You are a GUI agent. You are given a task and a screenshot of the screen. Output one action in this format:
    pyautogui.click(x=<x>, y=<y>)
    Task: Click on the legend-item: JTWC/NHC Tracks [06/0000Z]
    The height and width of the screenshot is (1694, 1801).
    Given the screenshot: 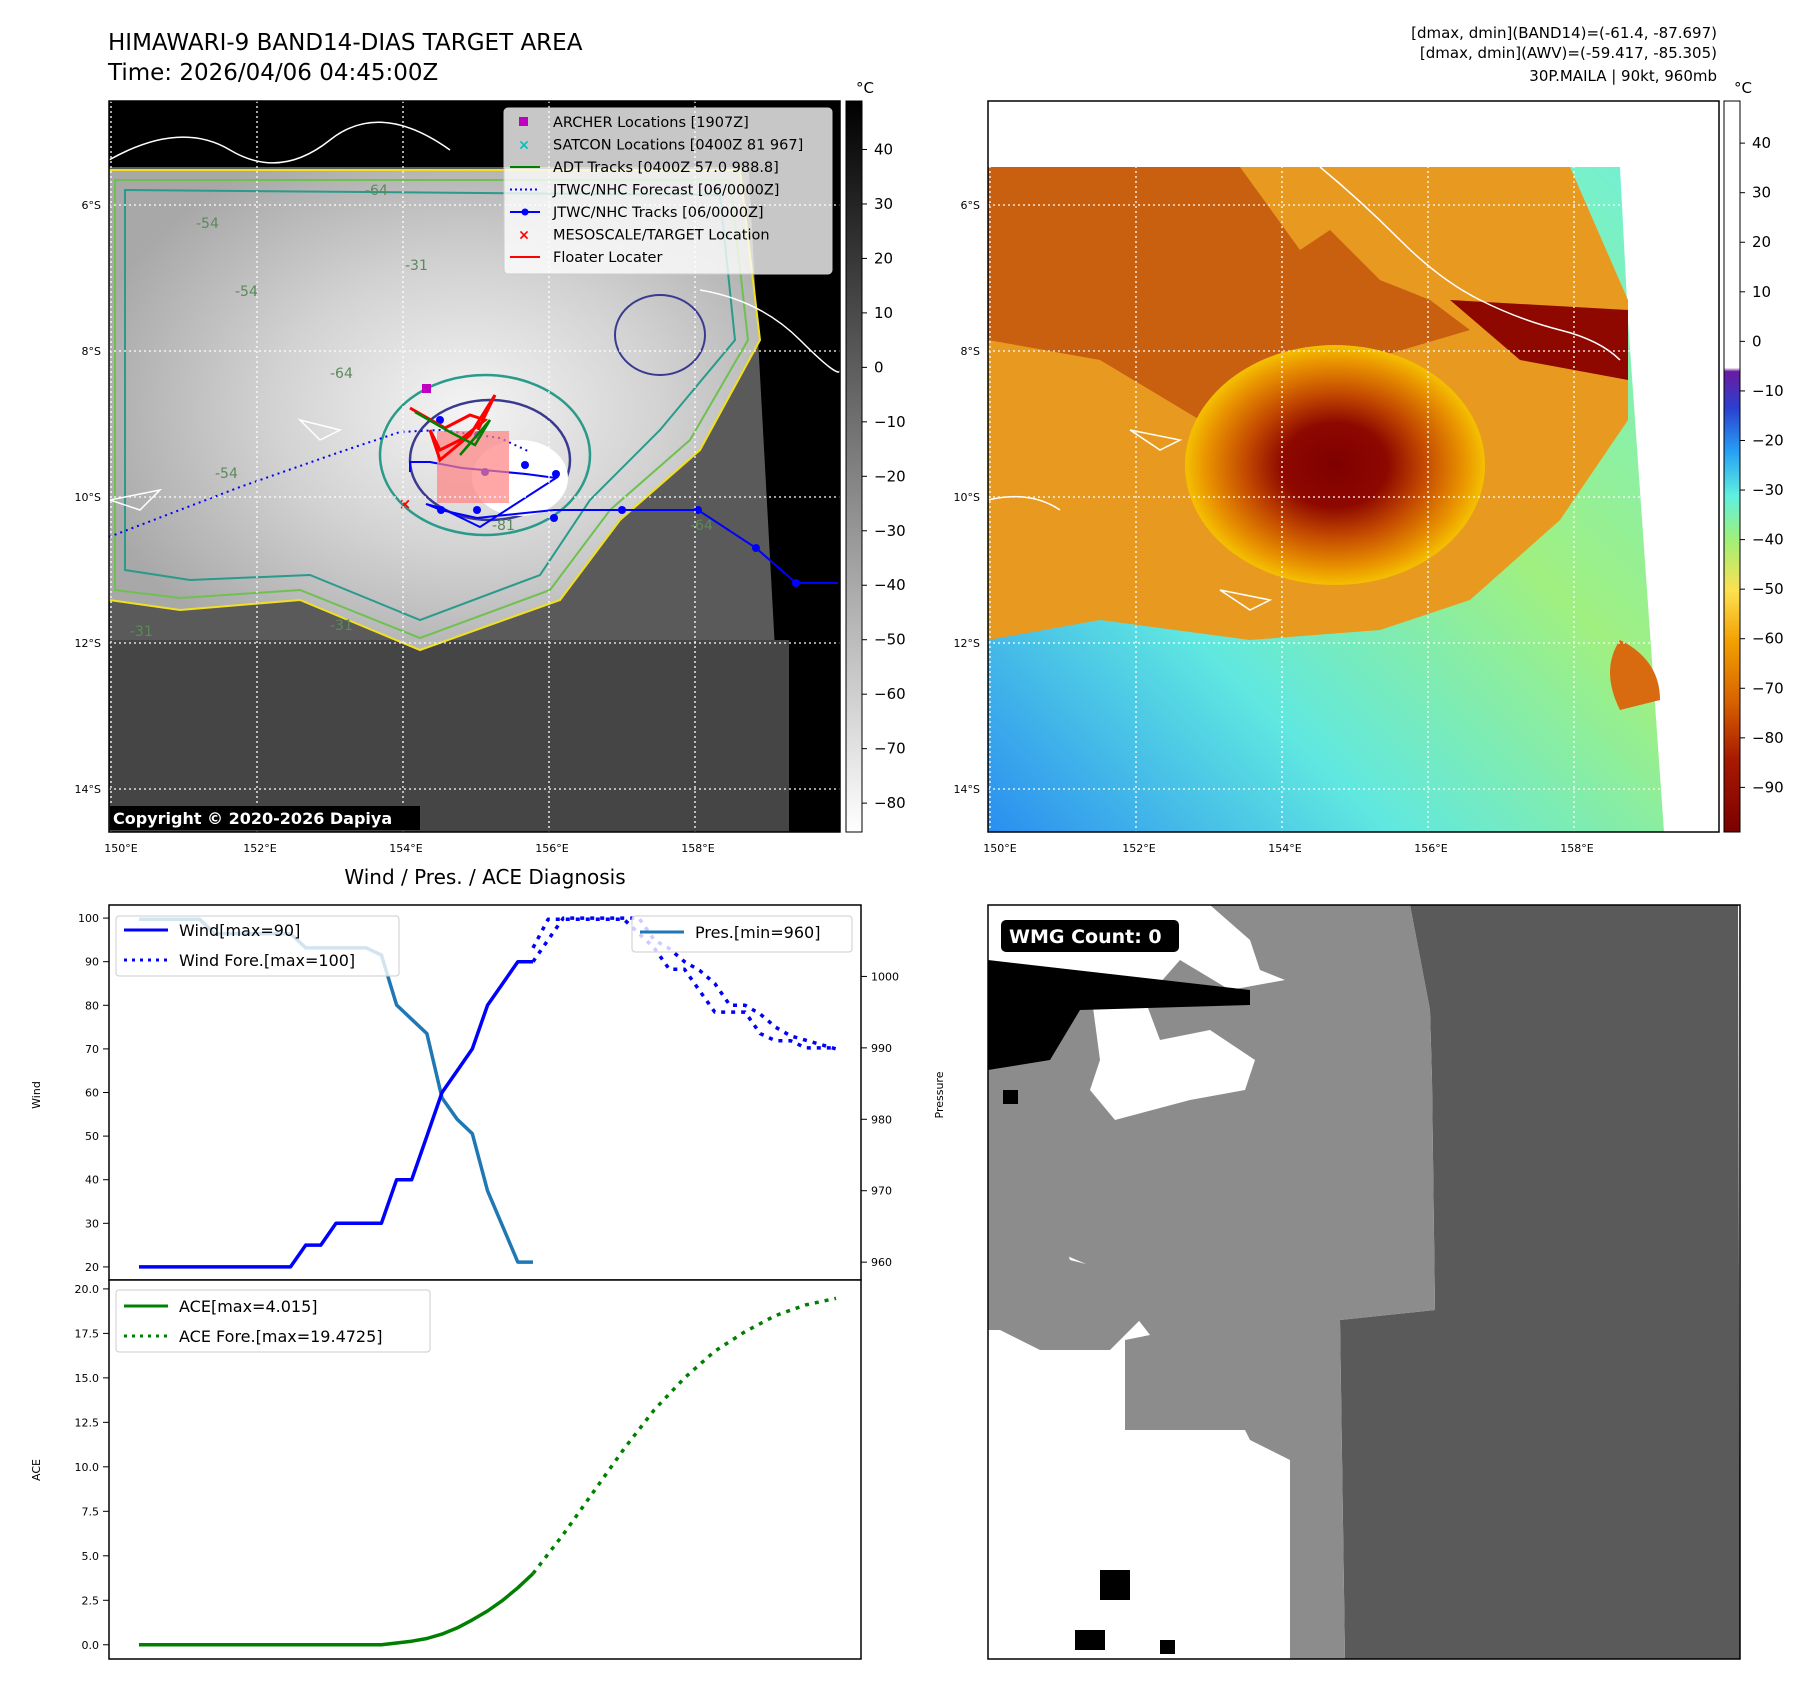 What is the action you would take?
    pyautogui.click(x=637, y=213)
    